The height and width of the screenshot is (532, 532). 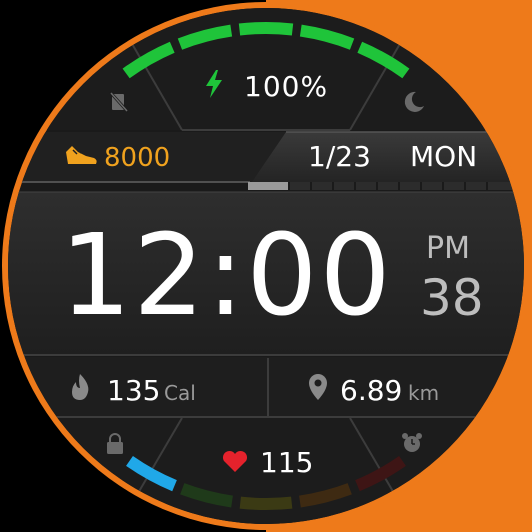 What do you see at coordinates (133, 390) in the screenshot?
I see `calories-value: 135` at bounding box center [133, 390].